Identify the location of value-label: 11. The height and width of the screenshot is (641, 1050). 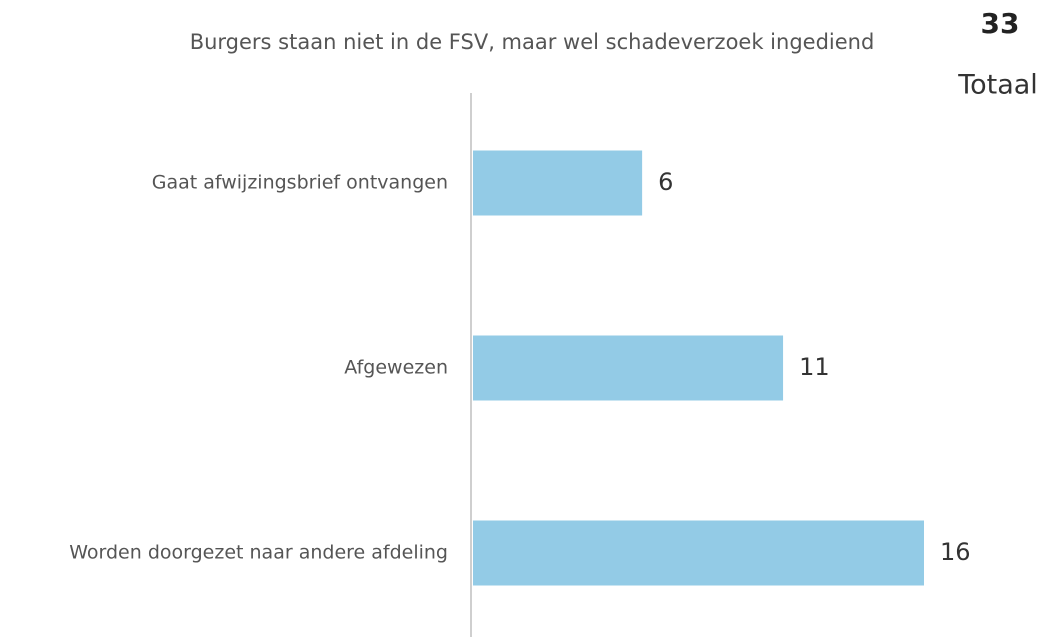
(814, 367).